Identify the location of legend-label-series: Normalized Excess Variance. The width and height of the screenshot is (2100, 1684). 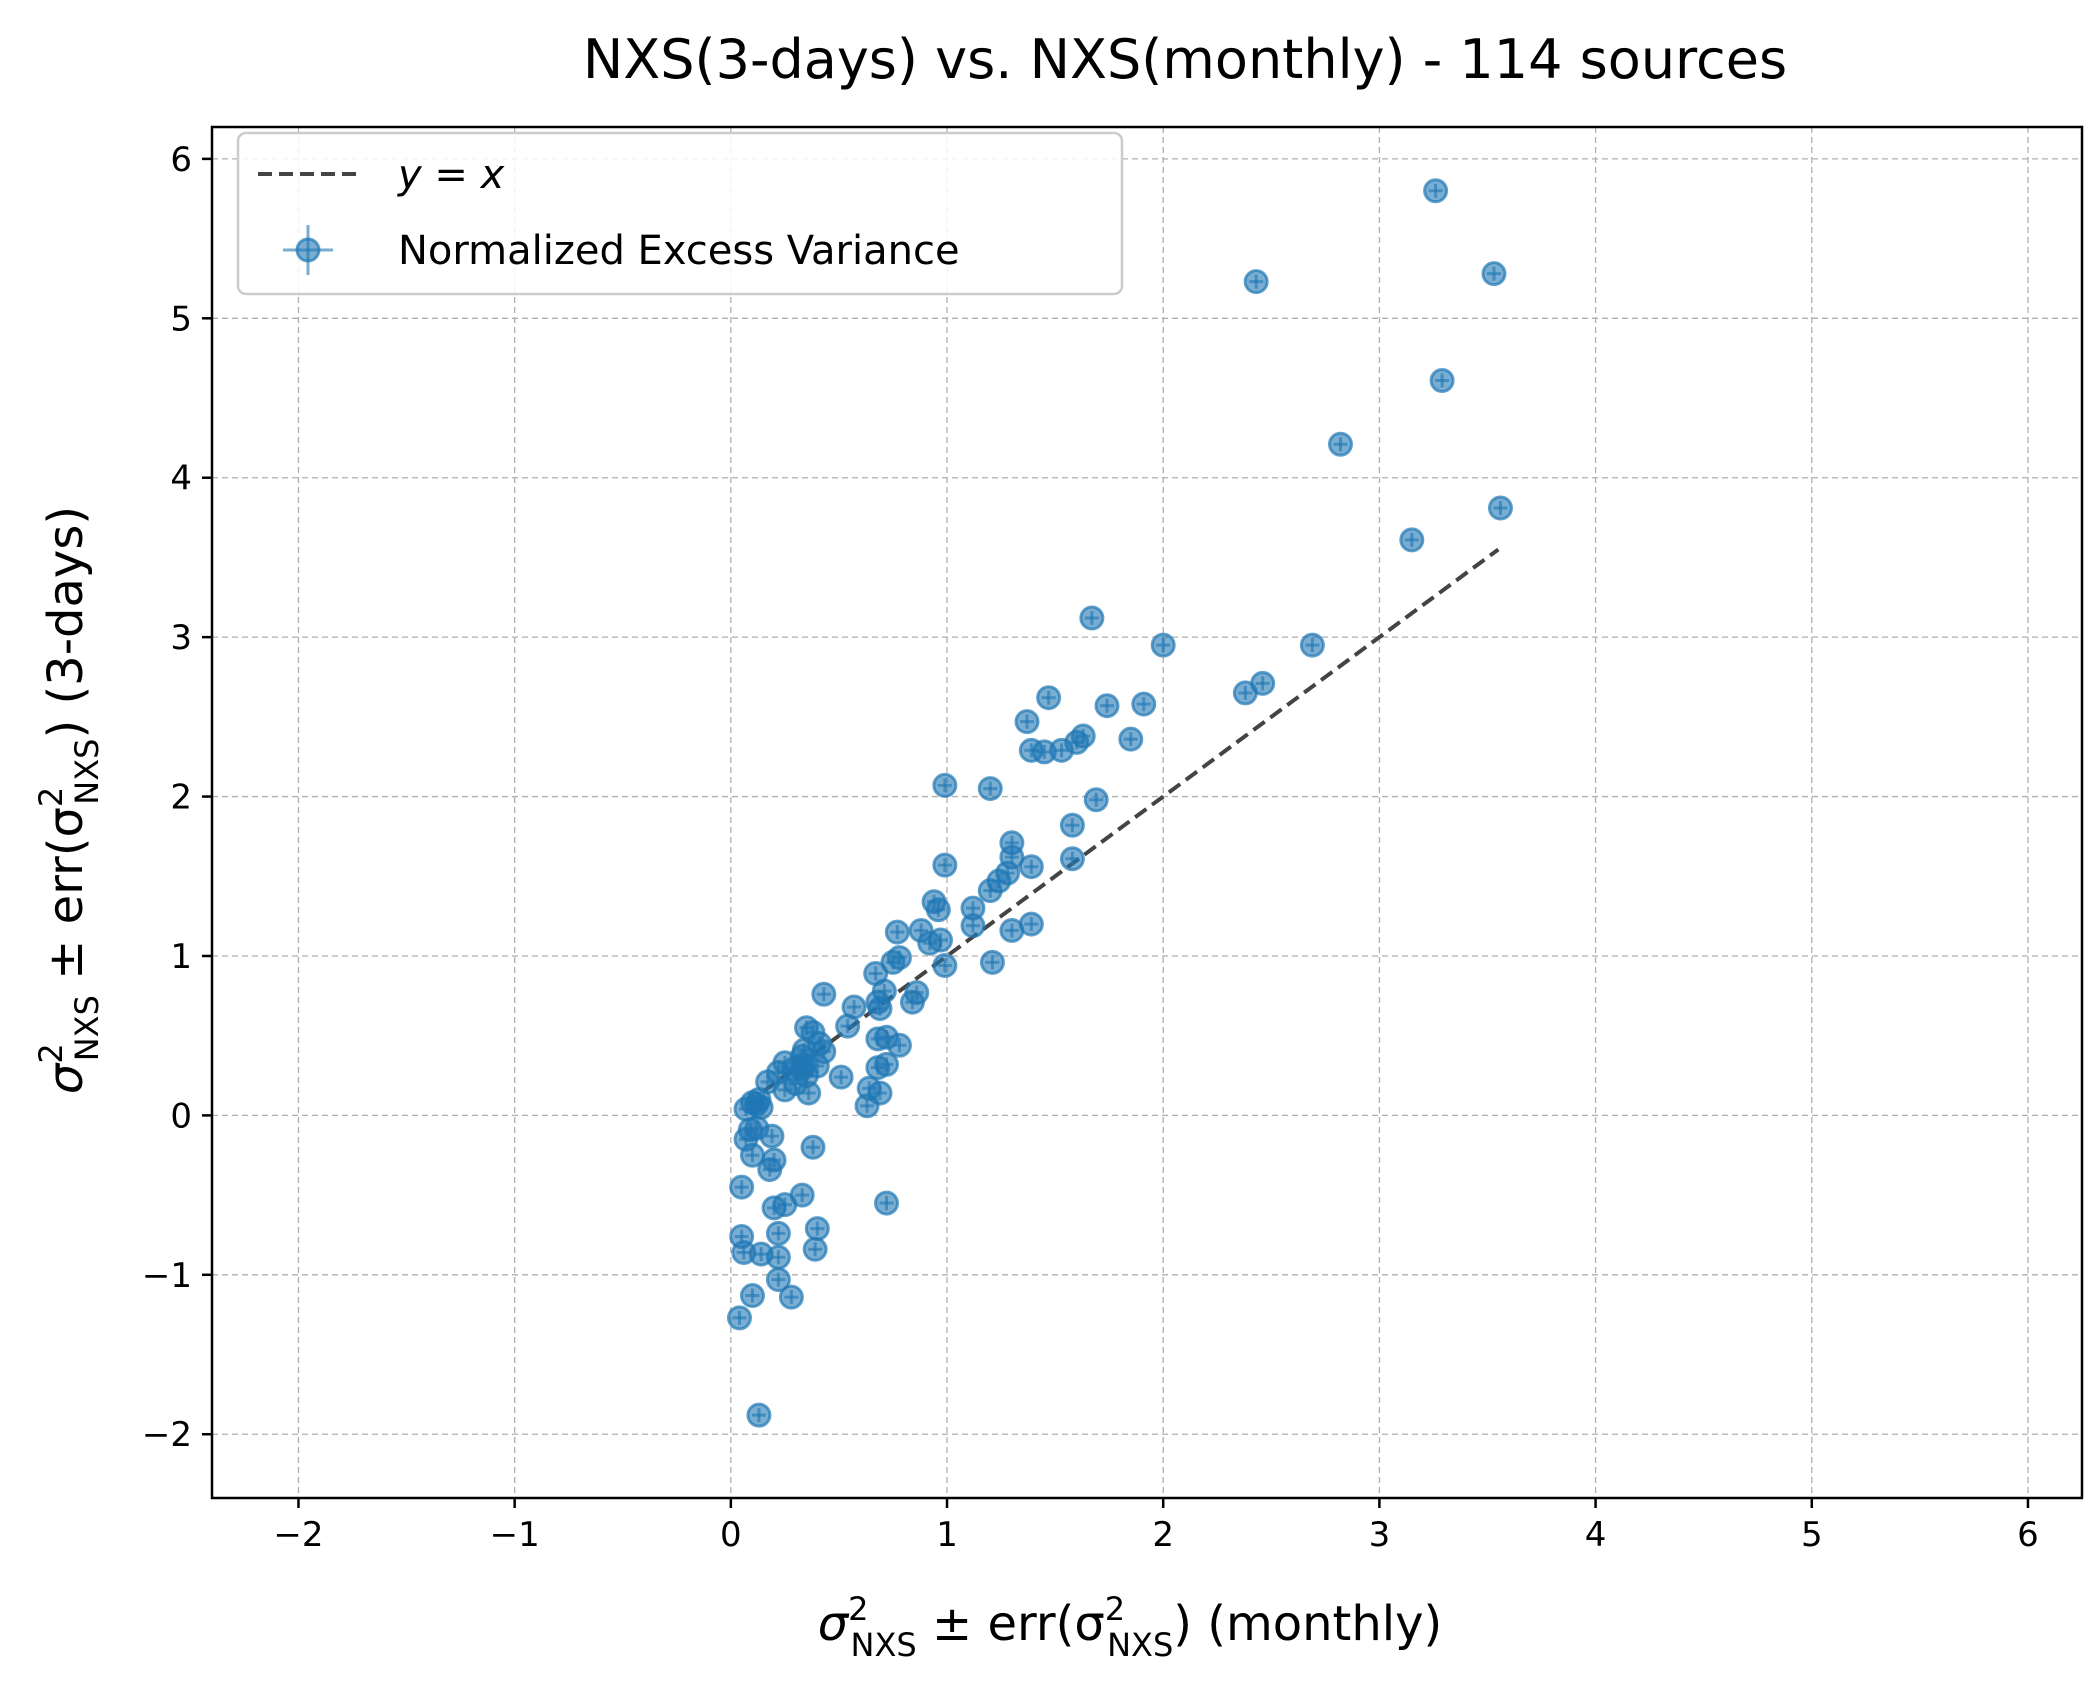
(679, 251).